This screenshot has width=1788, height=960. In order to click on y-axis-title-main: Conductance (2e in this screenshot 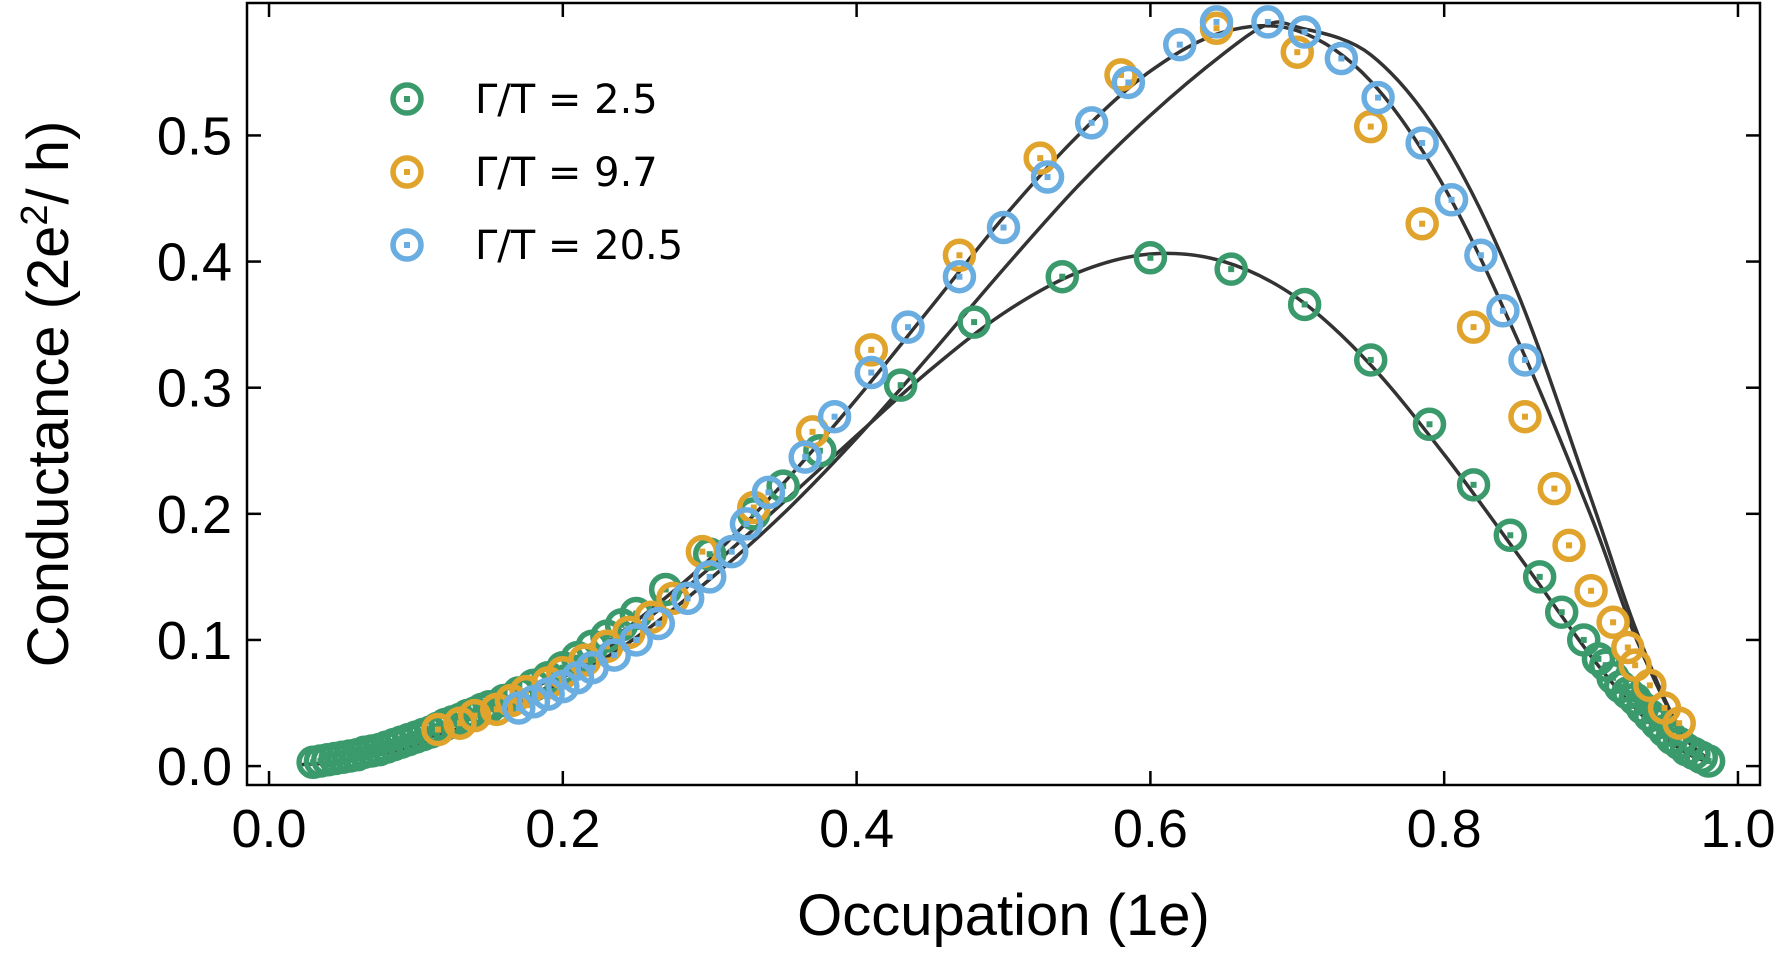, I will do `click(48, 447)`.